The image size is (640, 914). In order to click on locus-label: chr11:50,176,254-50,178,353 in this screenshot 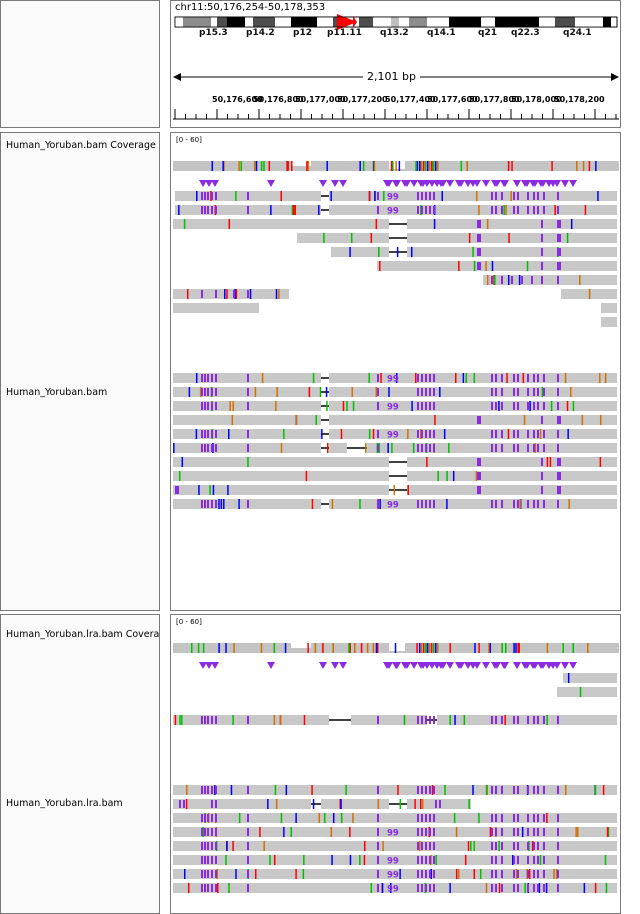, I will do `click(250, 7)`.